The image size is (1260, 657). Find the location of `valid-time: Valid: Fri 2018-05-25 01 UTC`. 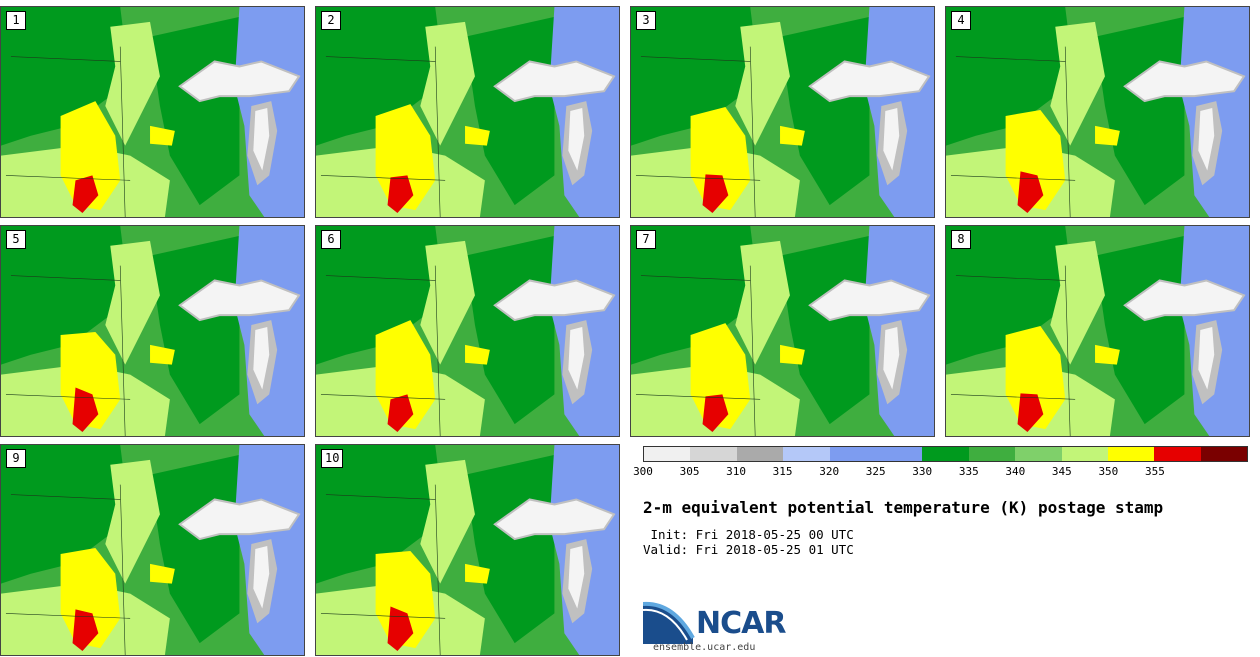

valid-time: Valid: Fri 2018-05-25 01 UTC is located at coordinates (748, 549).